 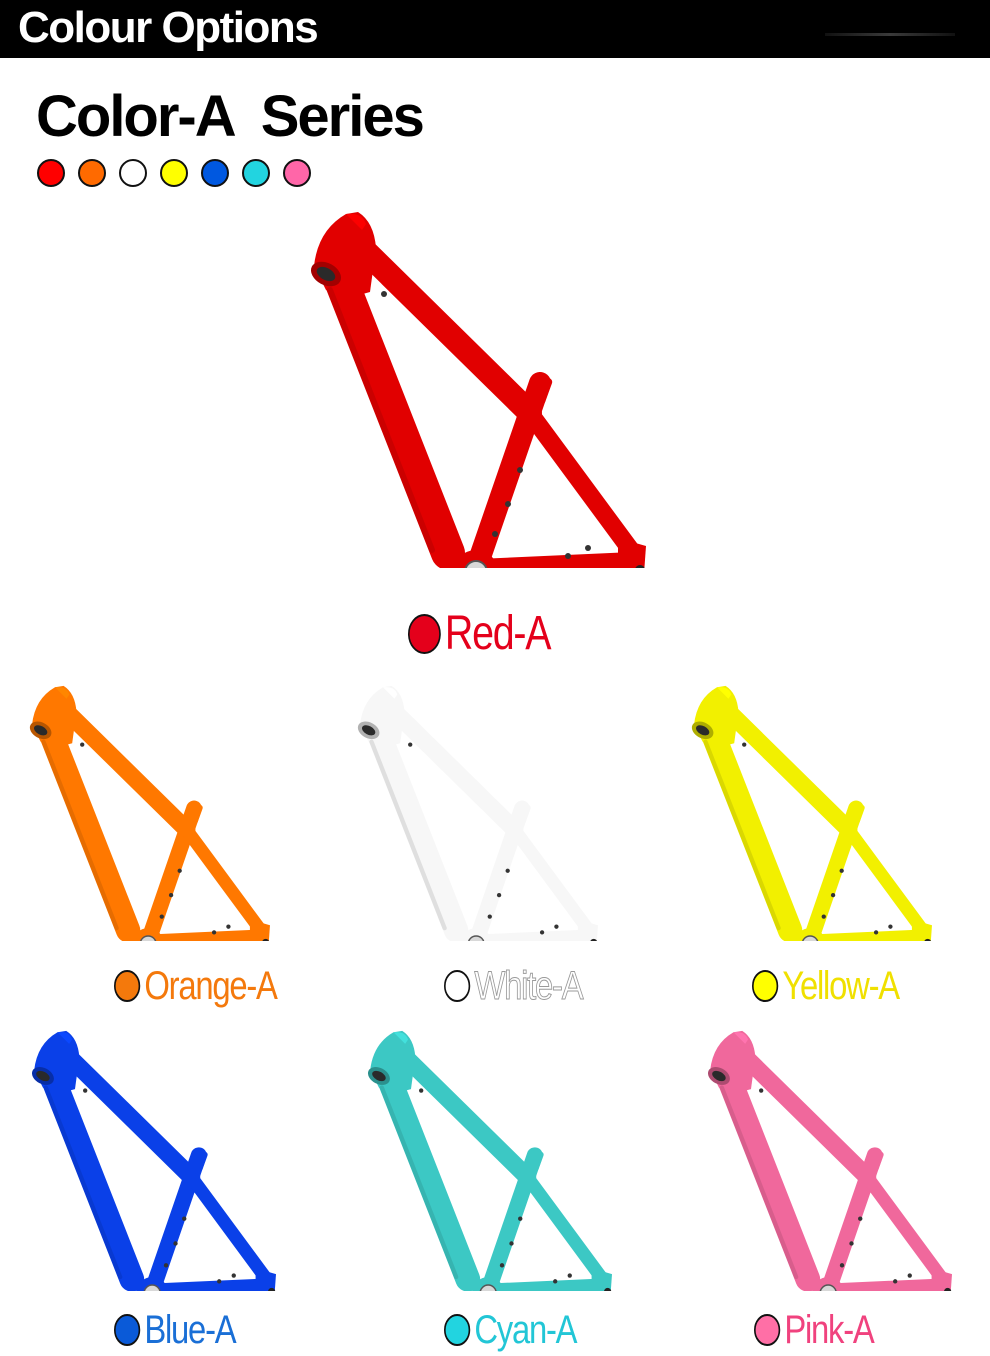 What do you see at coordinates (495, 29) in the screenshot?
I see `header-bar: Colour Options` at bounding box center [495, 29].